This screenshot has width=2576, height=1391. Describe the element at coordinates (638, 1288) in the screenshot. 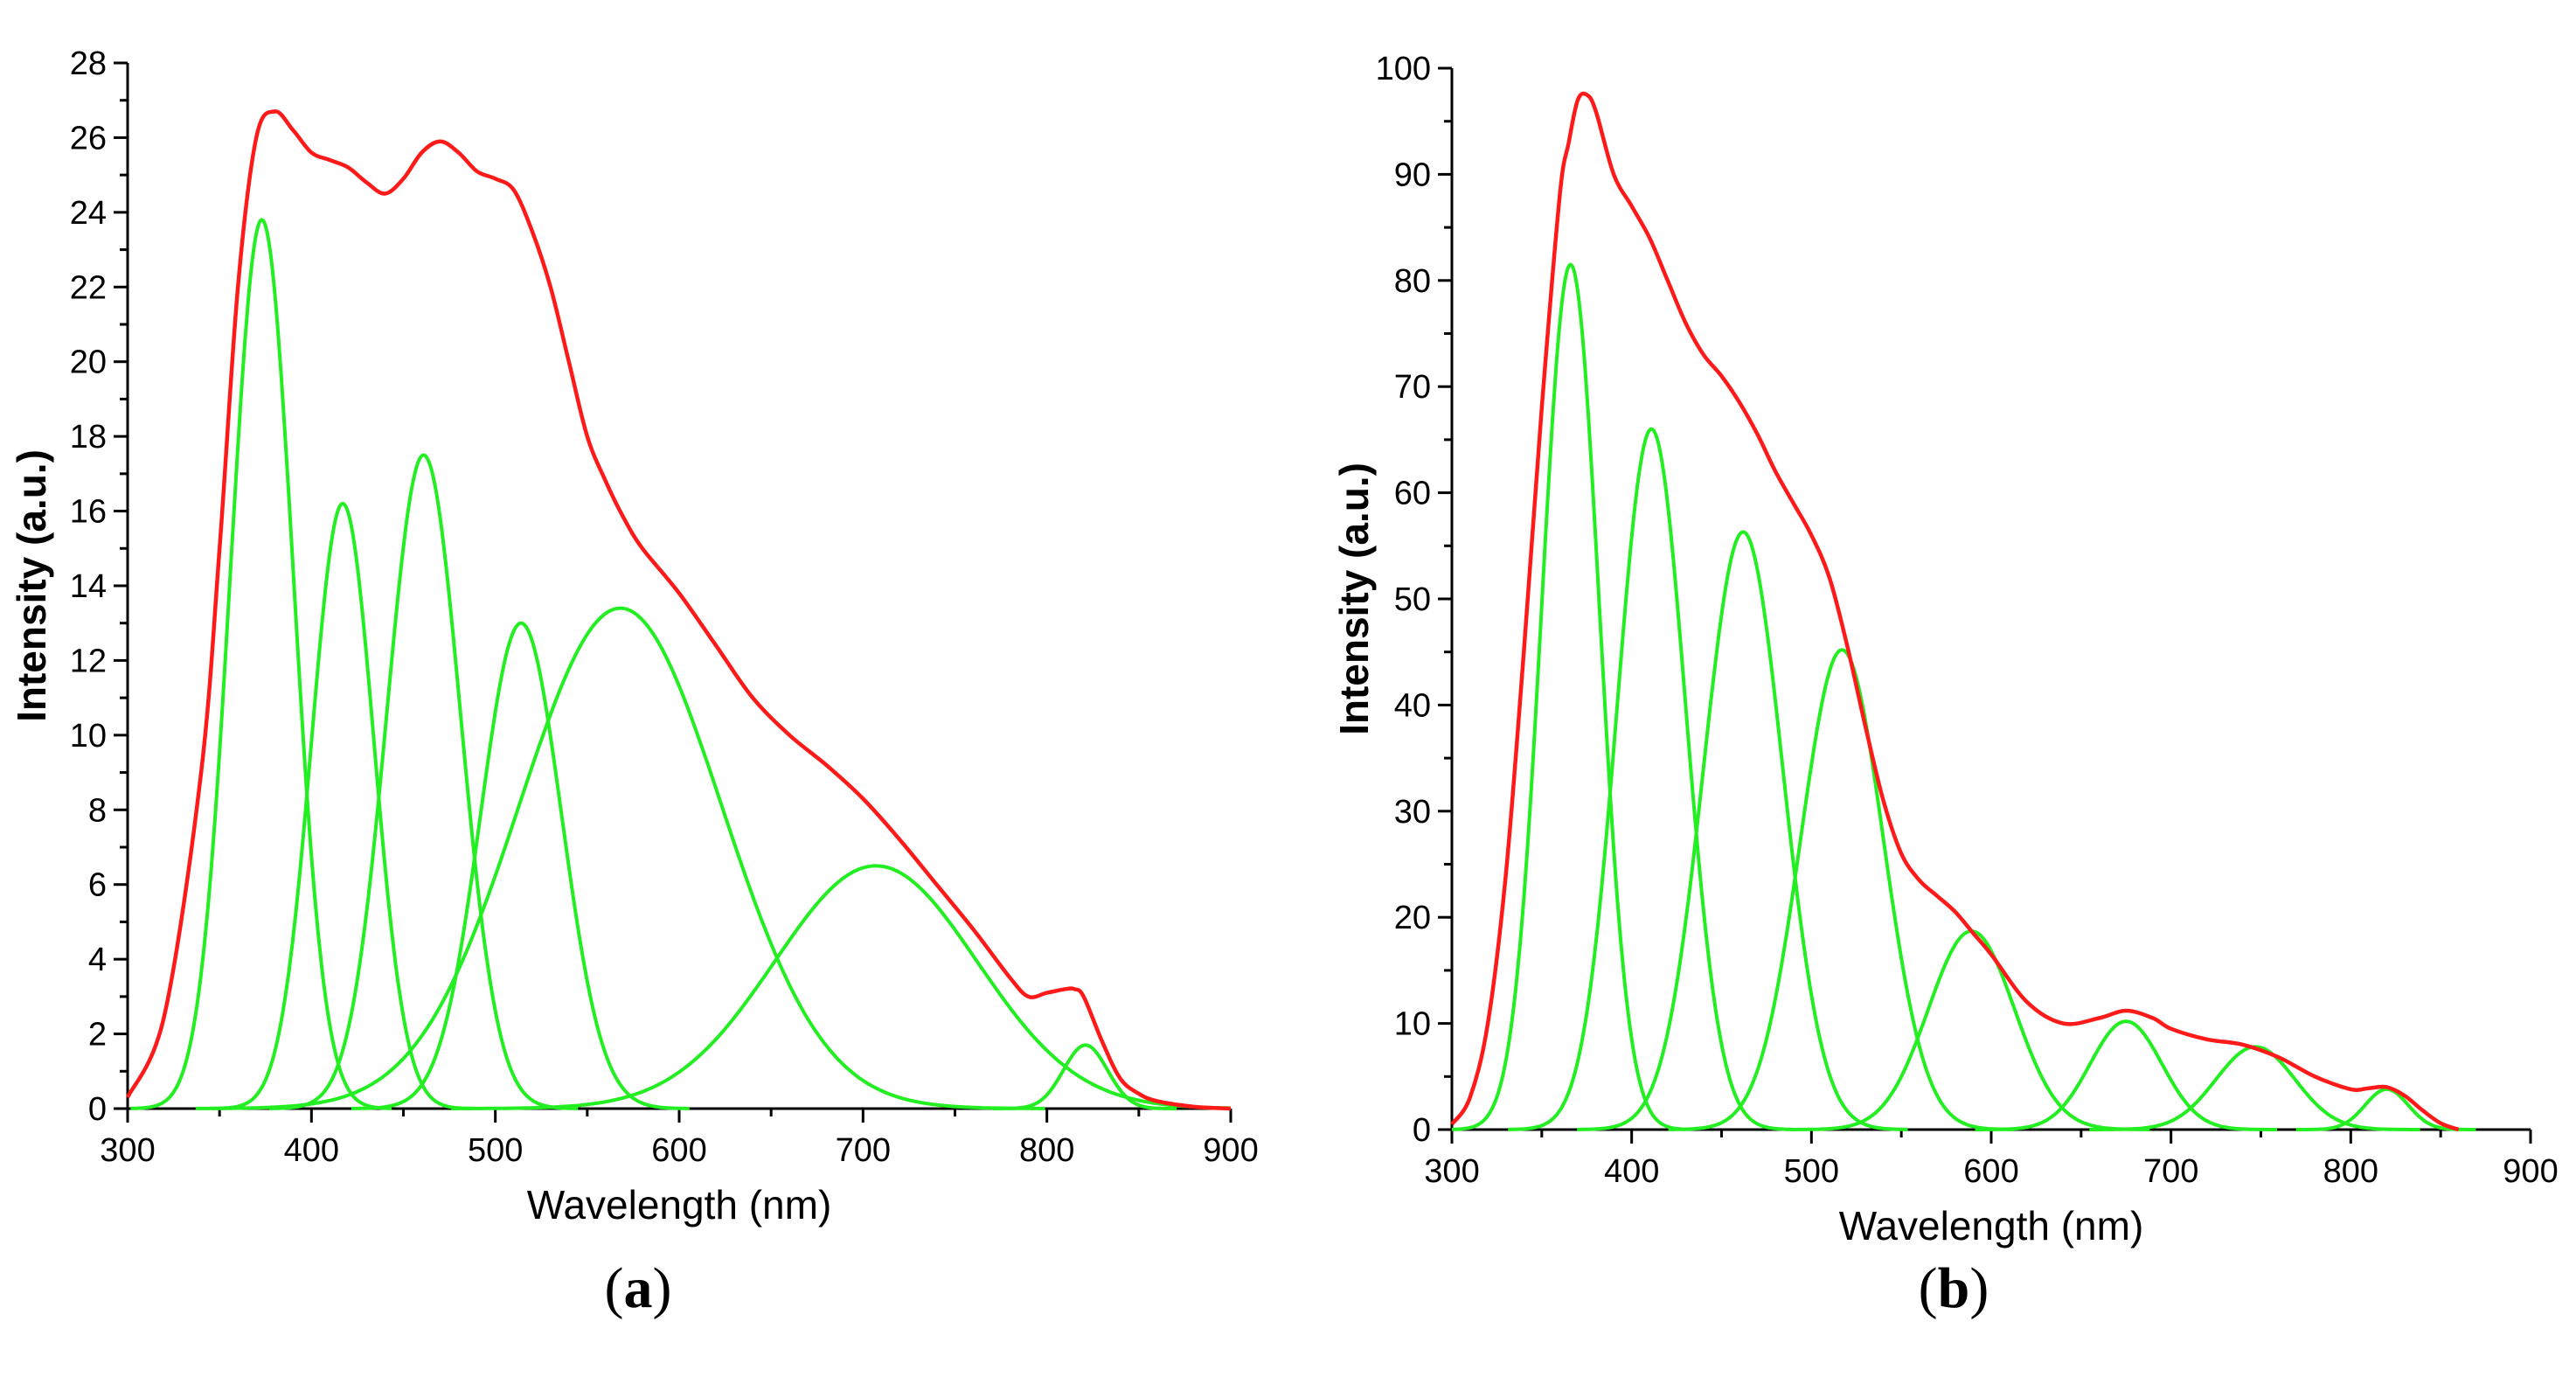

I see `caption-a: (a)` at that location.